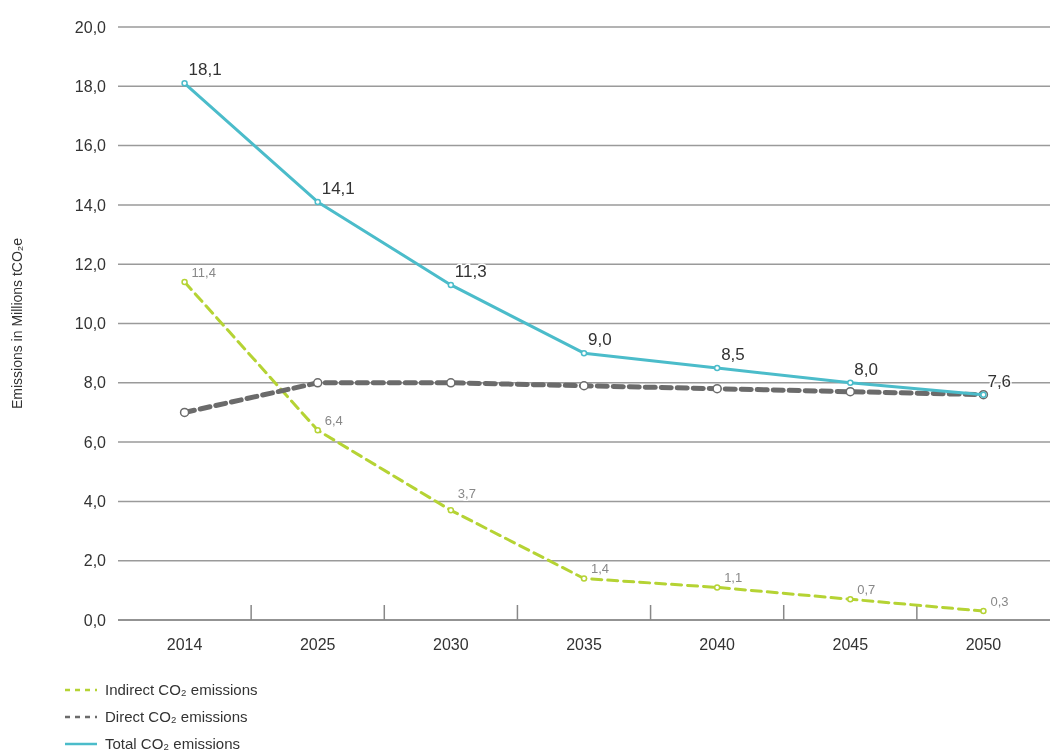  I want to click on y-tick-label: 6,0, so click(95, 442).